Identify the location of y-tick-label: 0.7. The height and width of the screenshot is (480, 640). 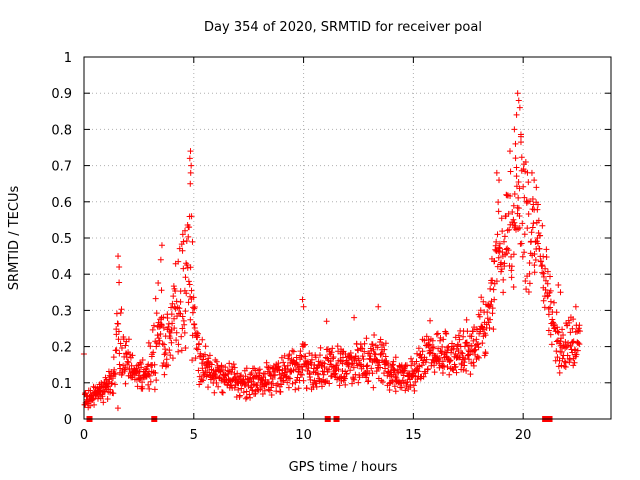
(61, 167).